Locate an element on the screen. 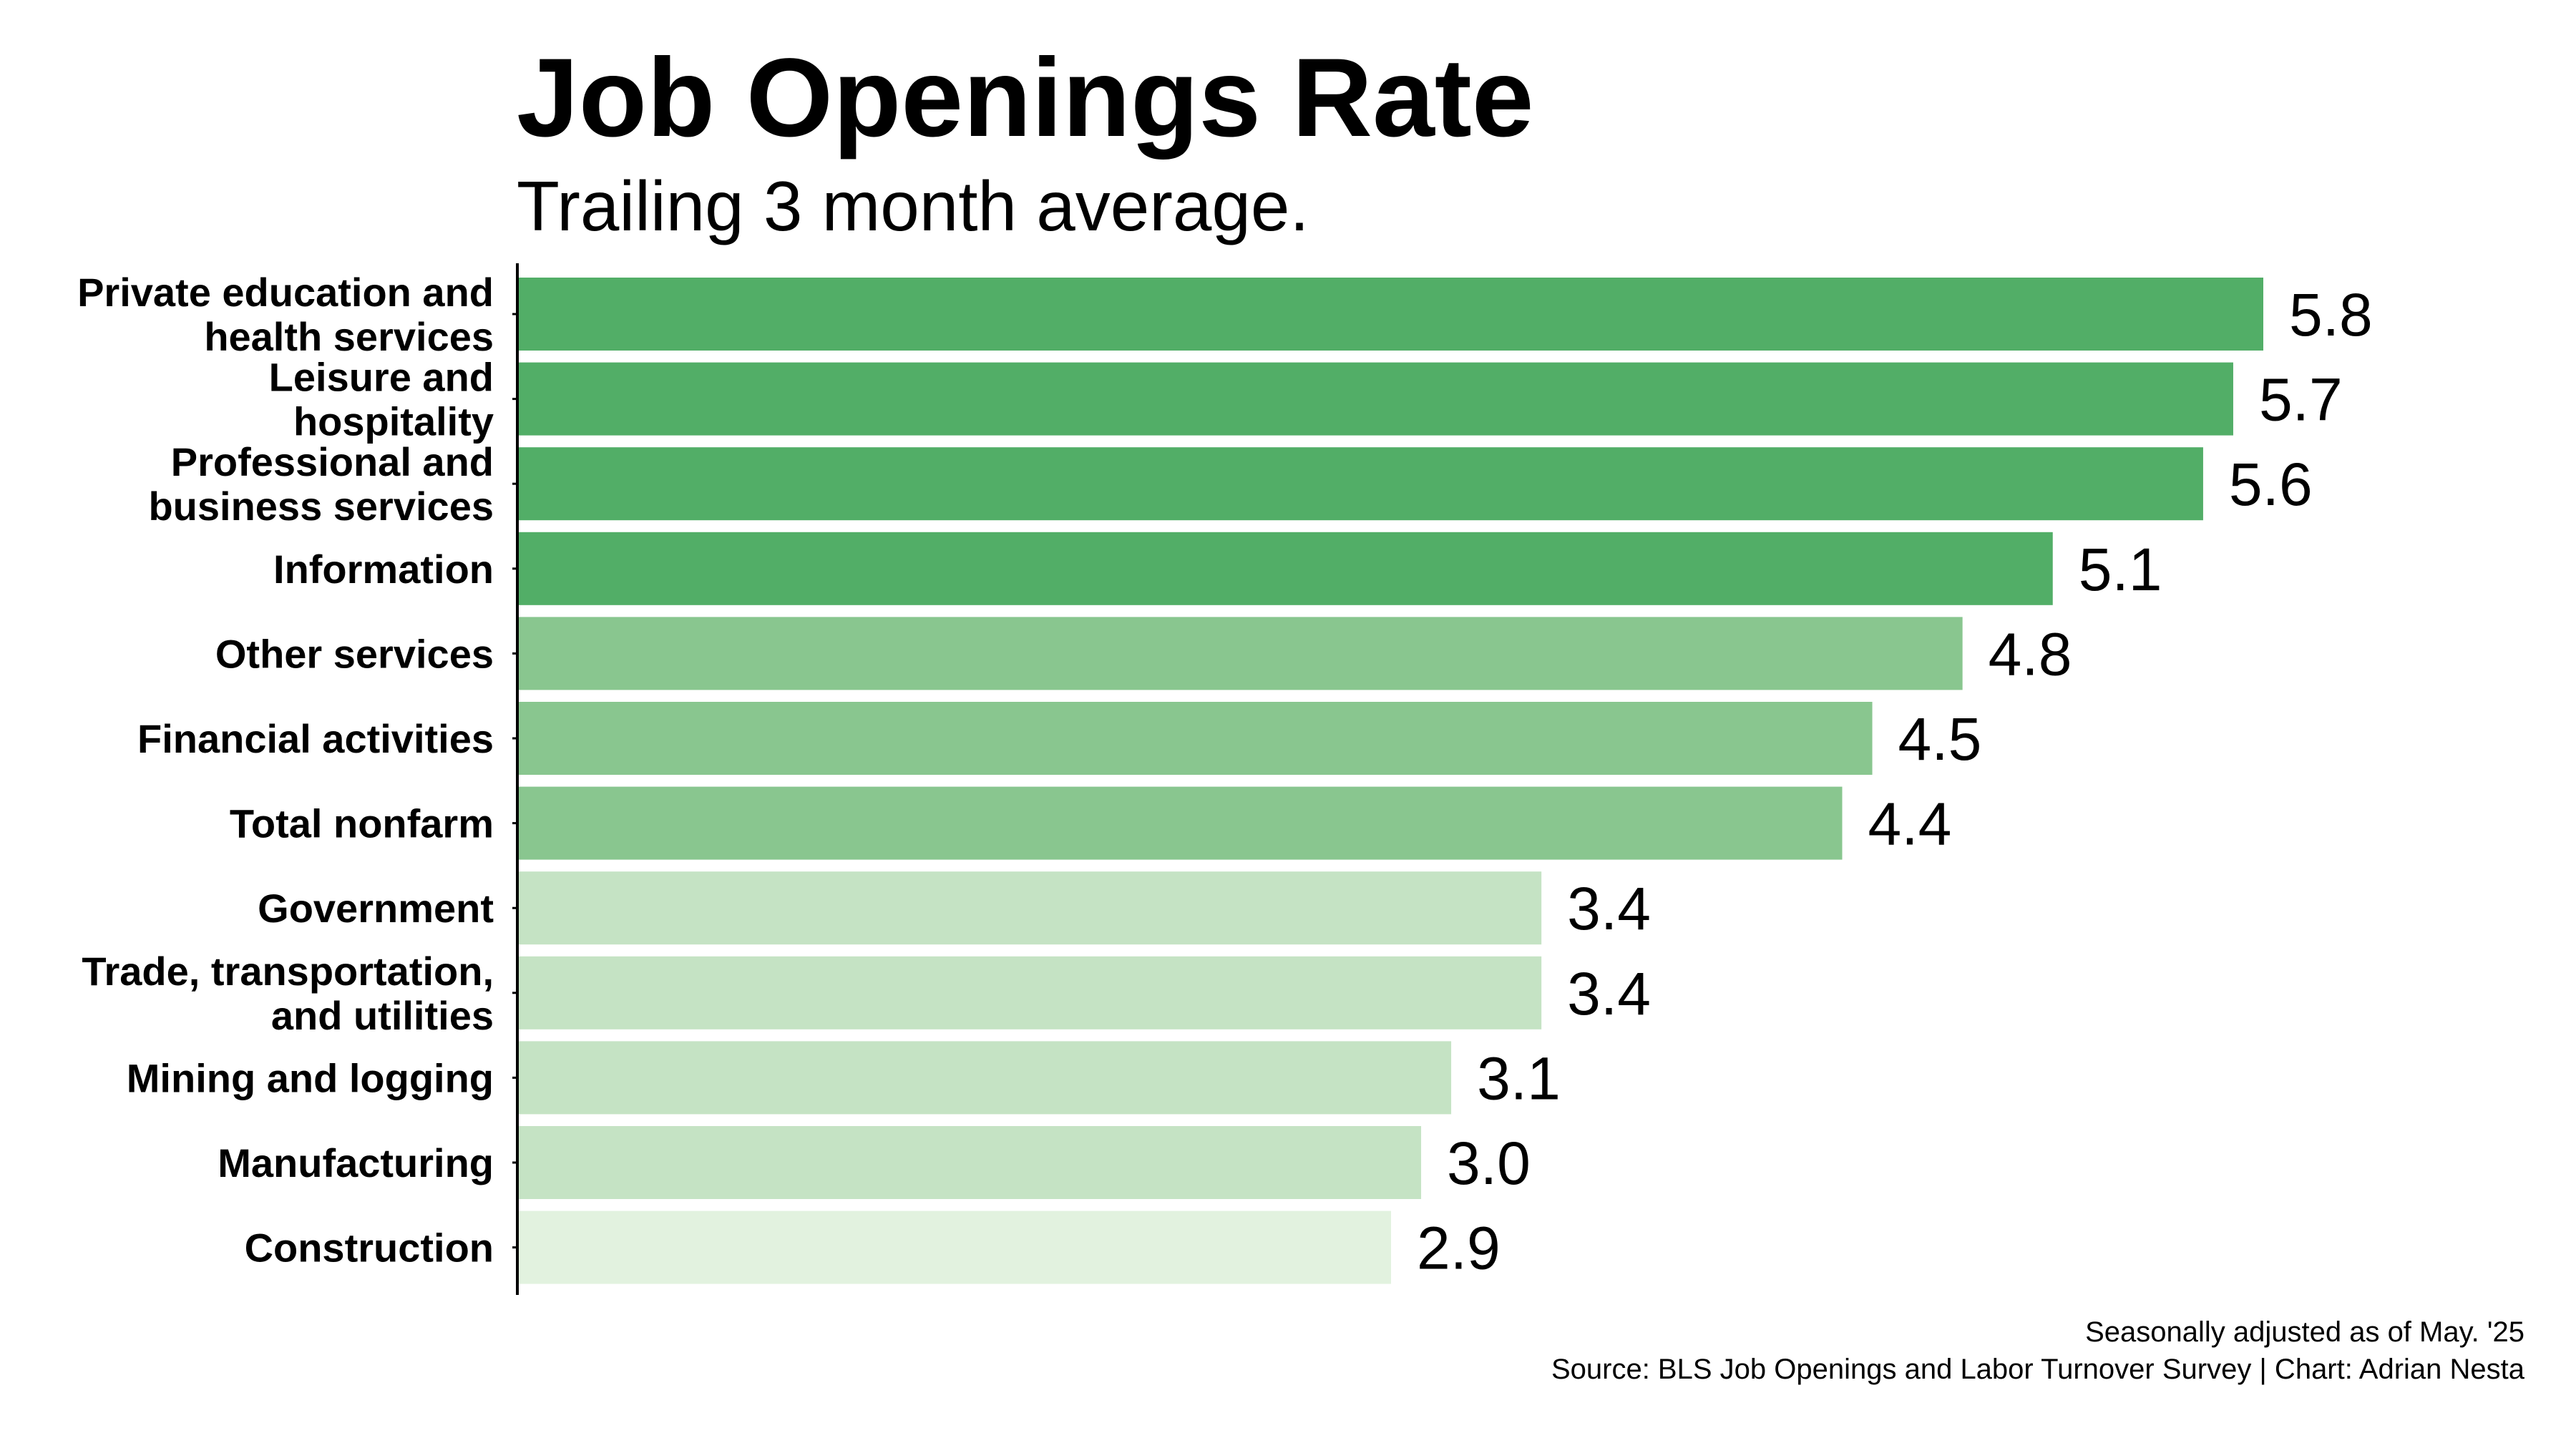 This screenshot has height=1438, width=2576. value-label-4: 5.1 is located at coordinates (2120, 569).